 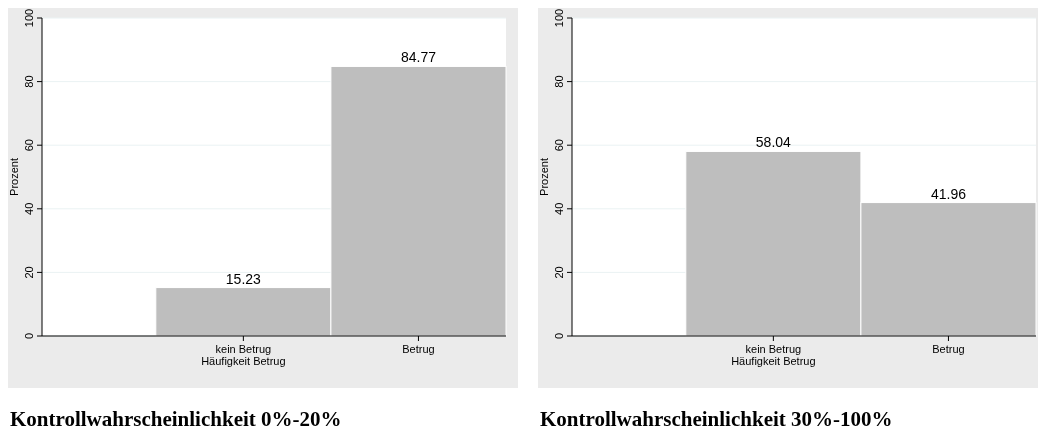 What do you see at coordinates (948, 193) in the screenshot?
I see `data-label: 41.96` at bounding box center [948, 193].